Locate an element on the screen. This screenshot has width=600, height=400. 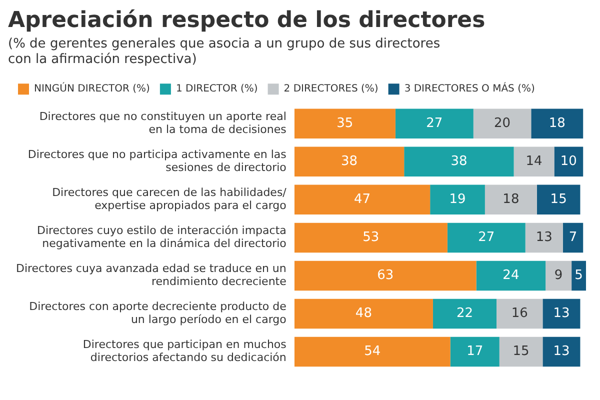
data-label: 63 is located at coordinates (385, 276).